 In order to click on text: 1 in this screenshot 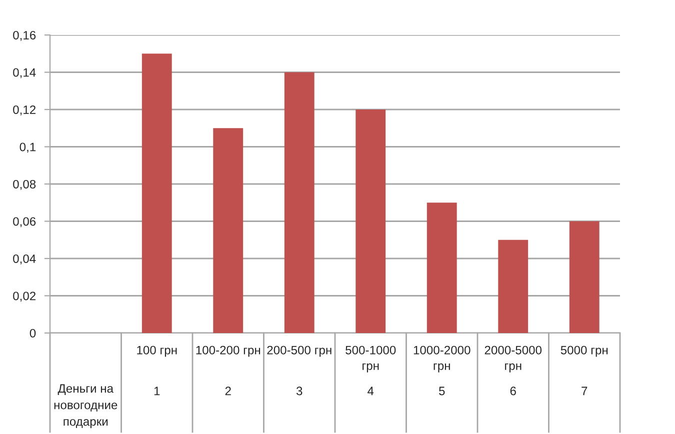, I will do `click(157, 391)`.